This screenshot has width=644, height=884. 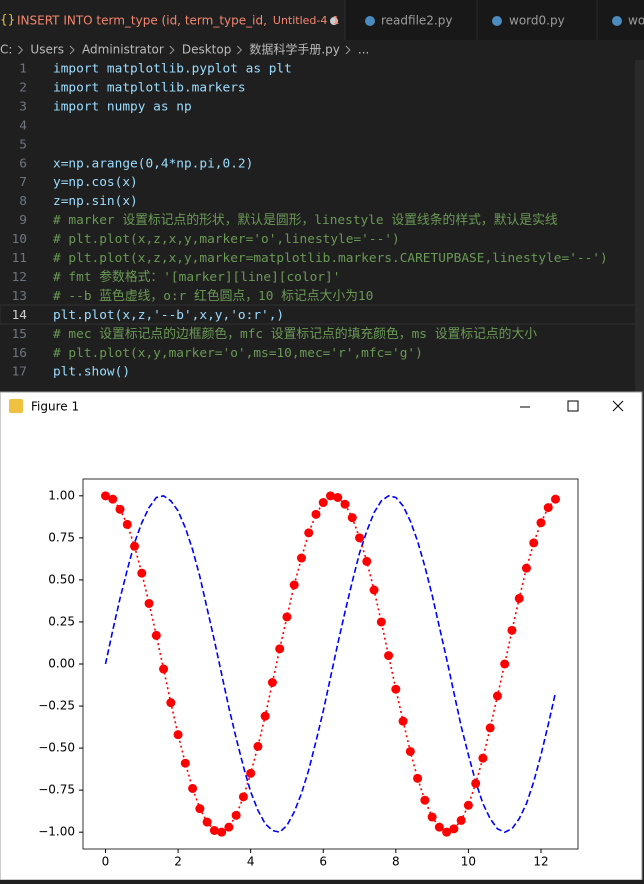 What do you see at coordinates (618, 406) in the screenshot?
I see `close-button` at bounding box center [618, 406].